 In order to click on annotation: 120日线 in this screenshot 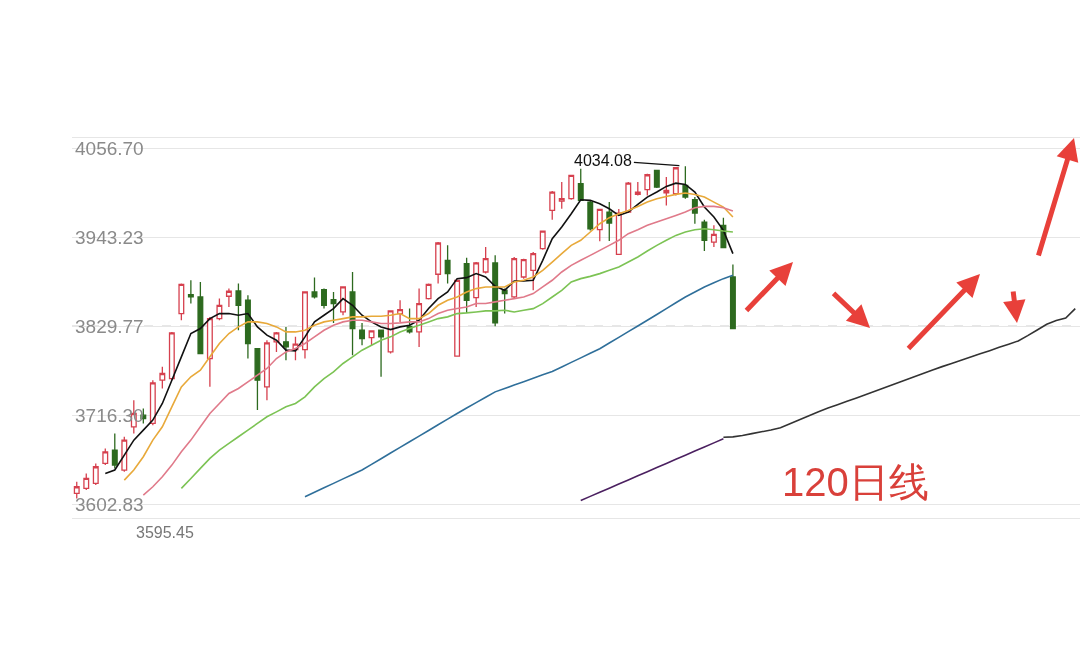, I will do `click(855, 482)`.